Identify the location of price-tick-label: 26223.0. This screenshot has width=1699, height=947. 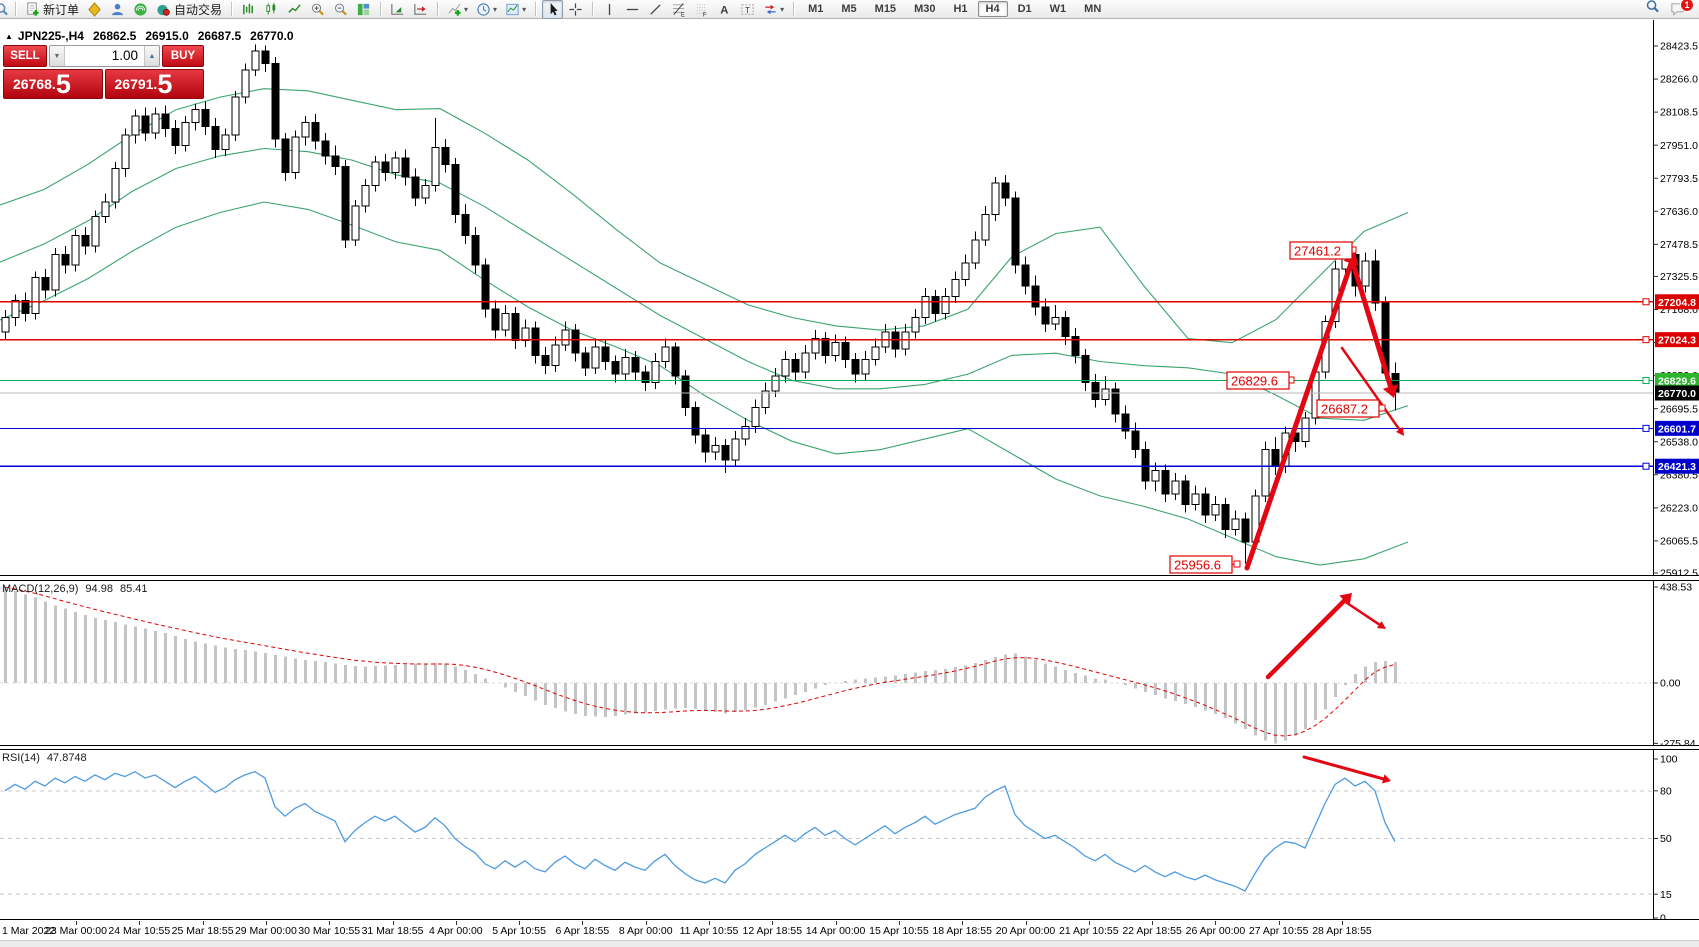
(1679, 508).